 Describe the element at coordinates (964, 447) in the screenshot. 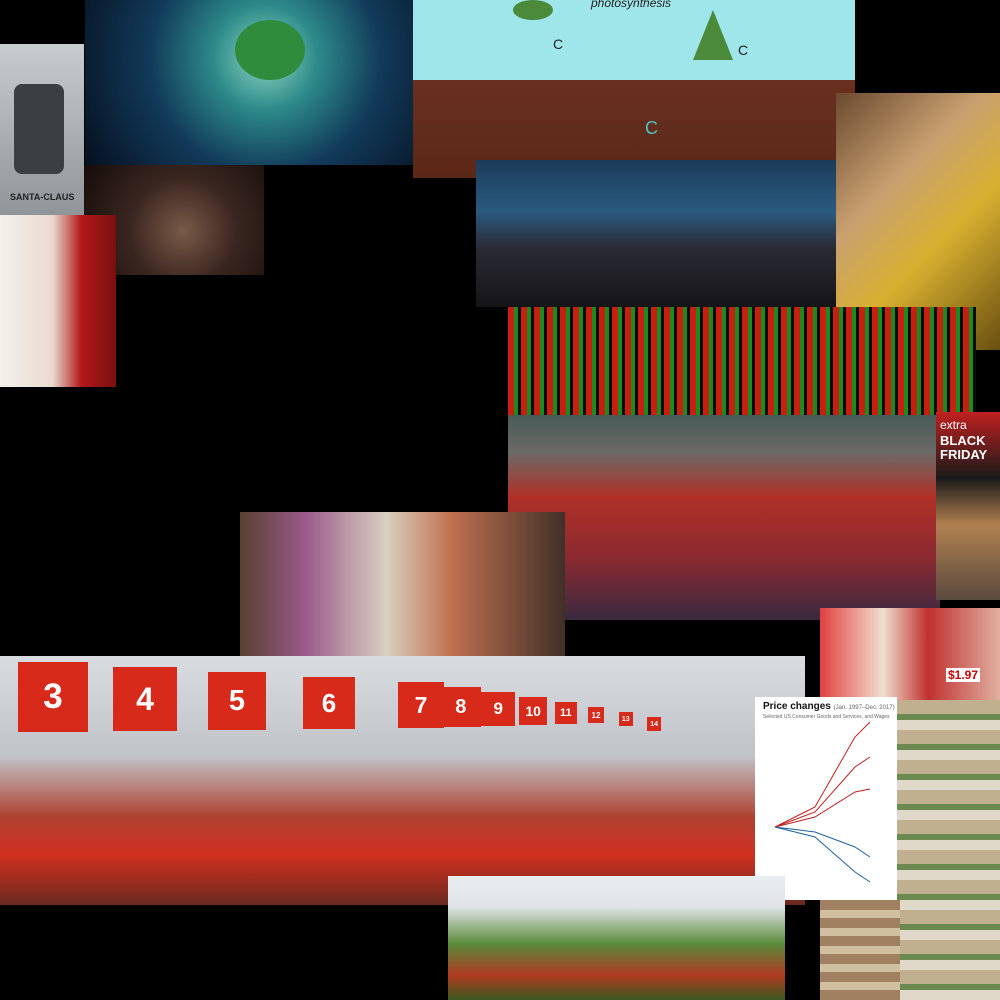

I see `sign-label: BLACK FRIDAY` at that location.